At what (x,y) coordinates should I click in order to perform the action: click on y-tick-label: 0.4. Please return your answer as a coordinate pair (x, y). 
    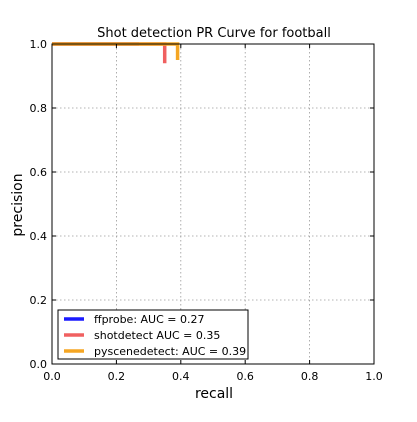
    Looking at the image, I should click on (39, 236).